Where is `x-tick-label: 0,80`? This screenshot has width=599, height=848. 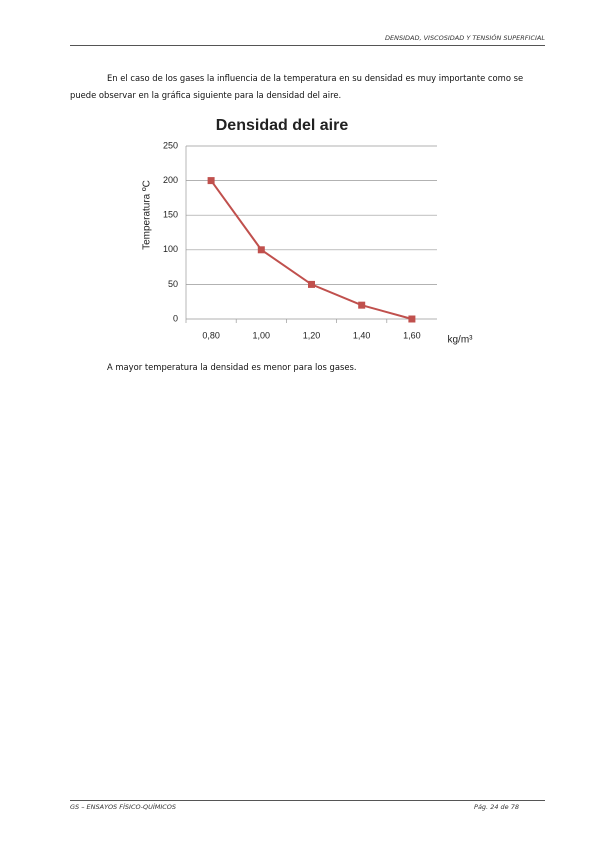
x-tick-label: 0,80 is located at coordinates (211, 335).